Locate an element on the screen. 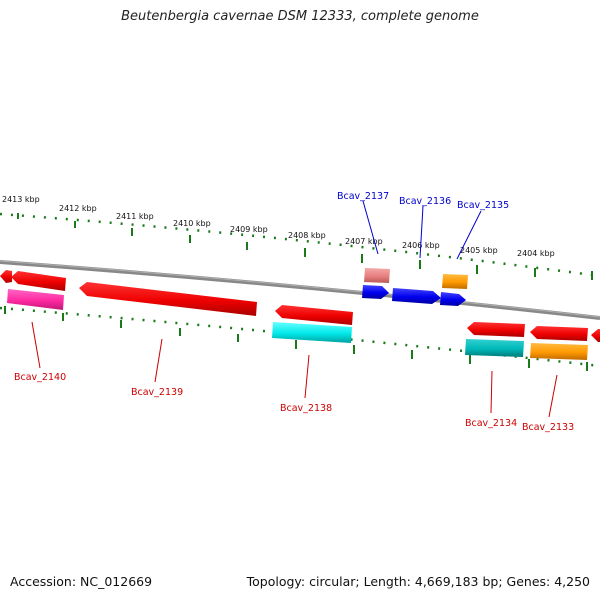 This screenshot has width=600, height=600. gene-label-bcav-2136: Bcav_2136 is located at coordinates (425, 201).